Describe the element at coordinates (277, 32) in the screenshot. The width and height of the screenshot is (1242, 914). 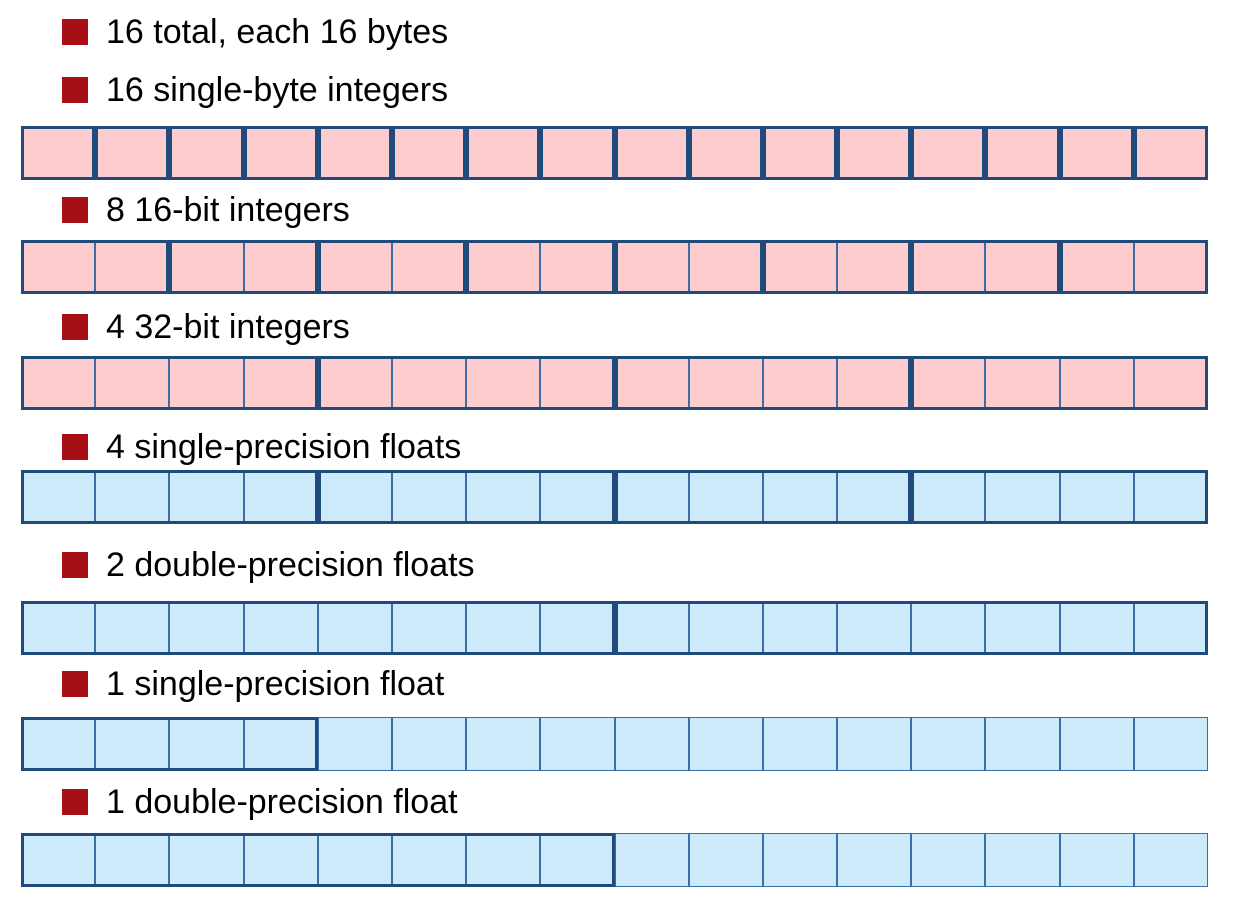
I see `row-label: 16 total, each 16 bytes` at that location.